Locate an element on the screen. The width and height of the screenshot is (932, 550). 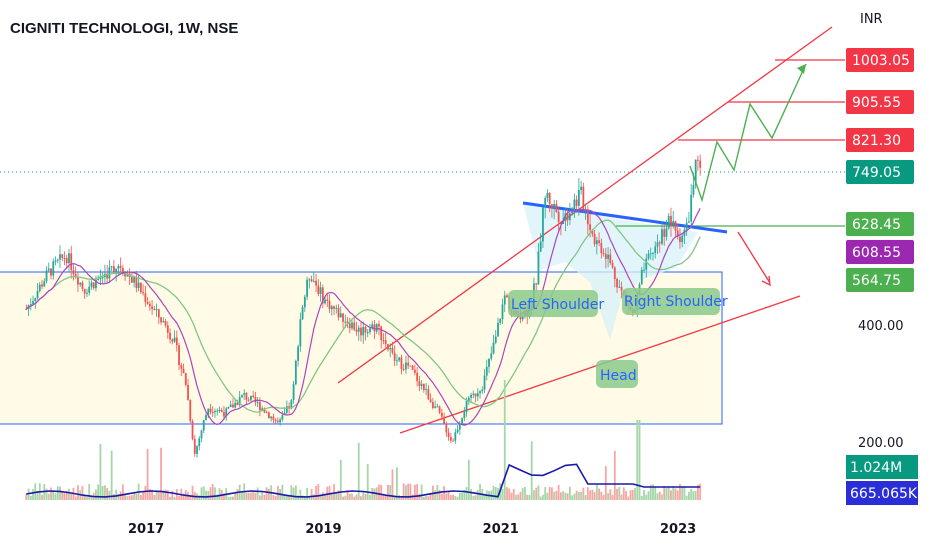
annotation-left-shoulder: Left Shoulder is located at coordinates (556, 303).